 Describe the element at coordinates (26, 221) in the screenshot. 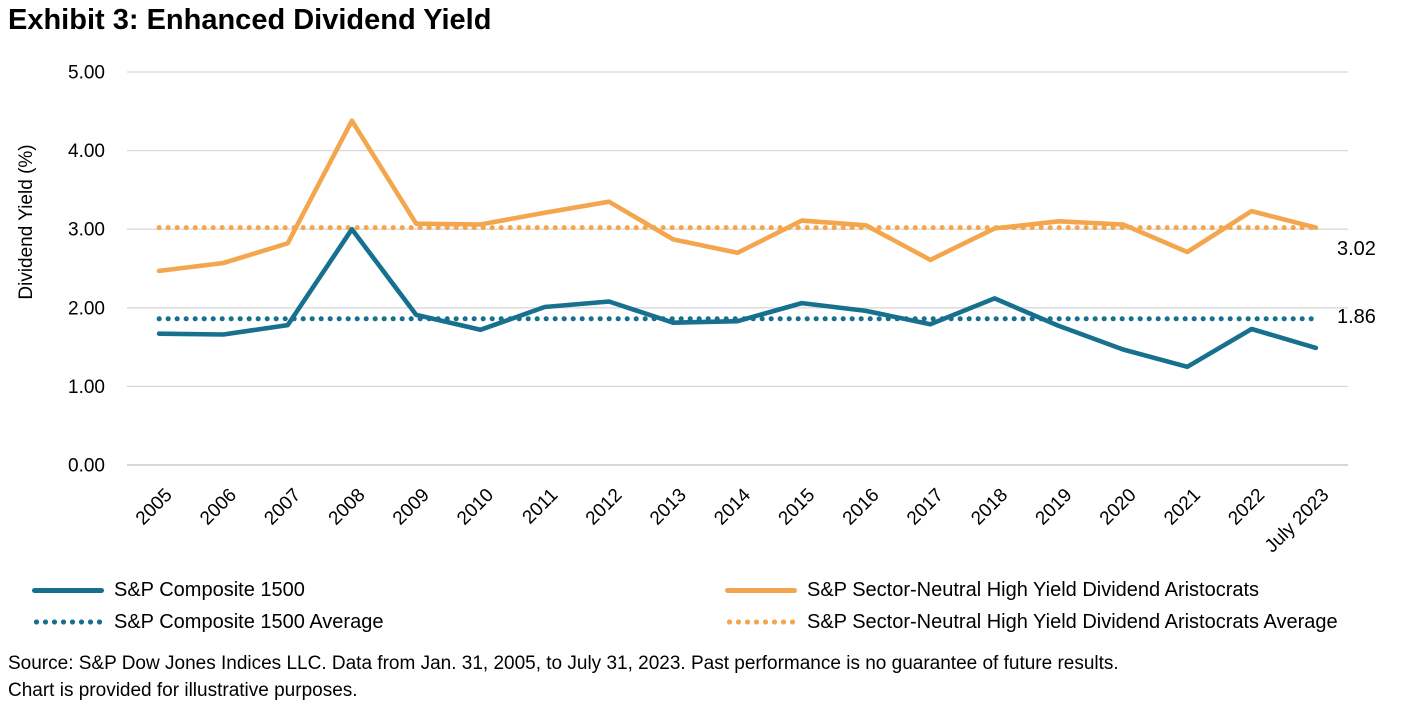

I see `y-axis-title: Dividend Yield (%)` at that location.